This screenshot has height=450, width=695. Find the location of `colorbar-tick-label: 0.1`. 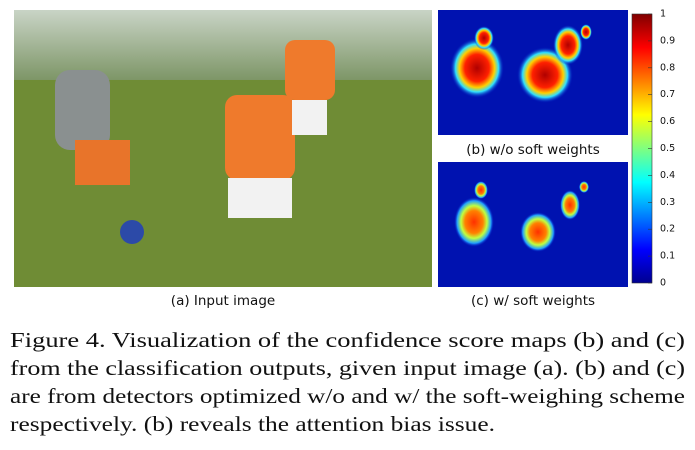

colorbar-tick-label: 0.1 is located at coordinates (667, 256).